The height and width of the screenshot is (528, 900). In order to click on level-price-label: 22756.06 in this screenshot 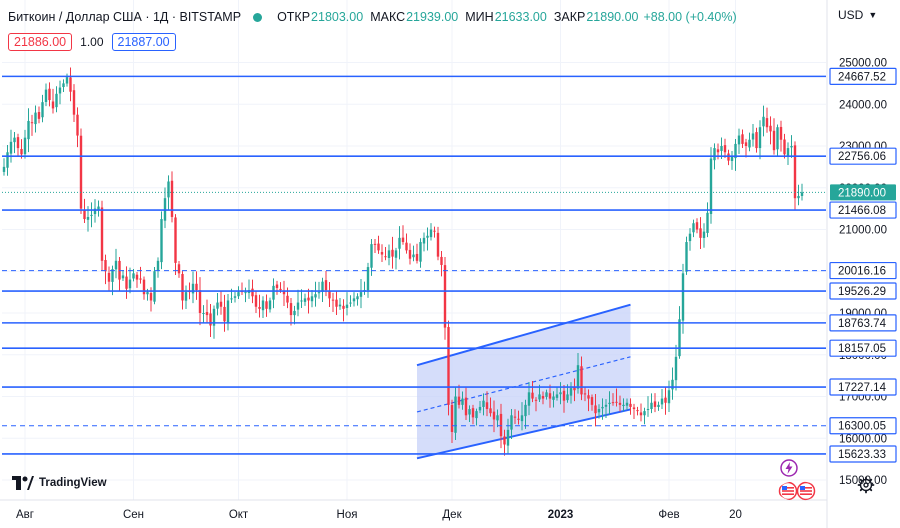, I will do `click(863, 156)`.